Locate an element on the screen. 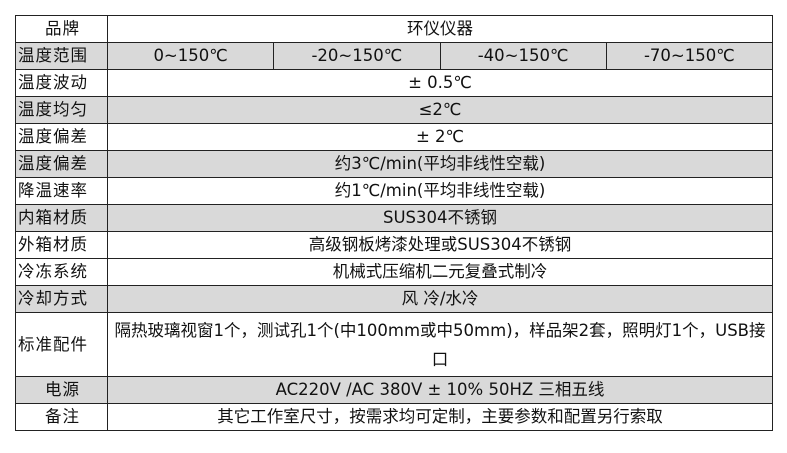  row-label: 冷冻系统 is located at coordinates (61, 272).